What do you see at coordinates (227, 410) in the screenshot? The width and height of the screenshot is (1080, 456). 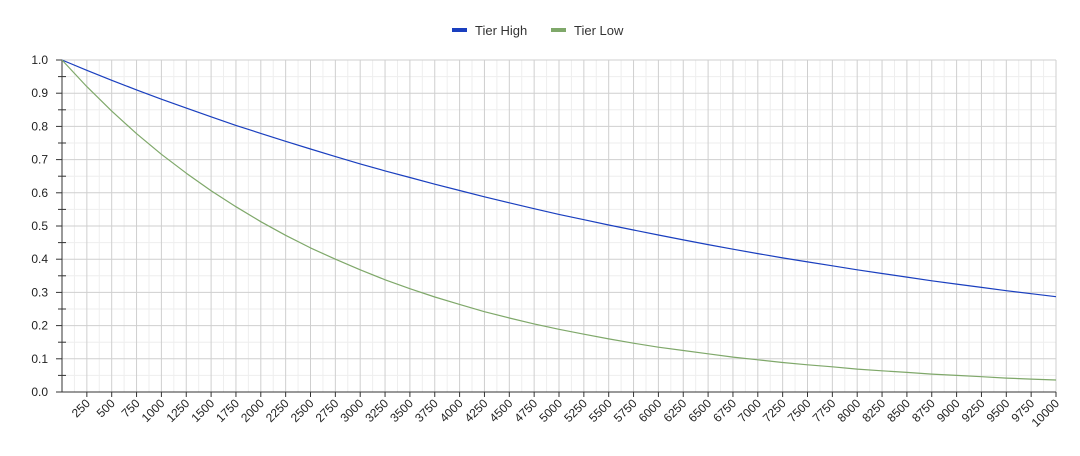 I see `x-tick-label: 1750` at bounding box center [227, 410].